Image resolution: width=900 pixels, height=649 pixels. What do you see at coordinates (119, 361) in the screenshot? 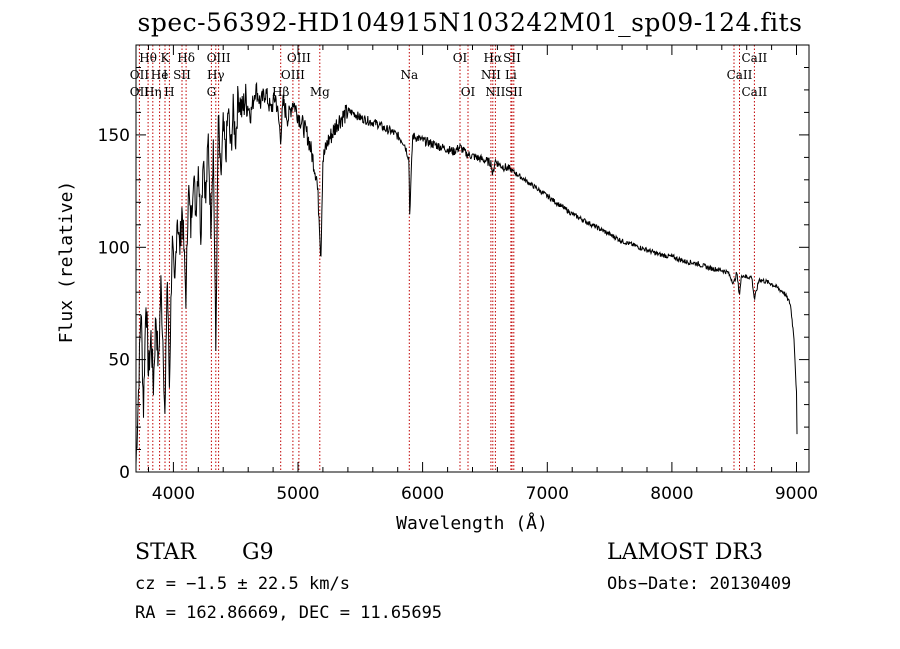
I see `y-tick-label: 50` at bounding box center [119, 361].